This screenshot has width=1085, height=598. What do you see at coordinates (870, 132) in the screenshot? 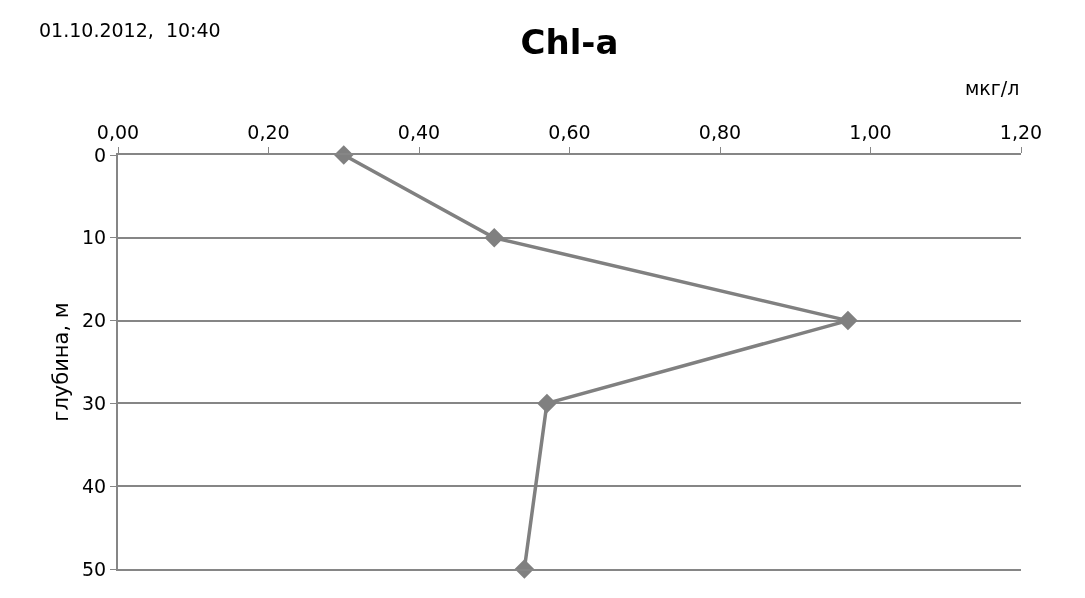
I see `x-tick-label: 1,00` at bounding box center [870, 132].